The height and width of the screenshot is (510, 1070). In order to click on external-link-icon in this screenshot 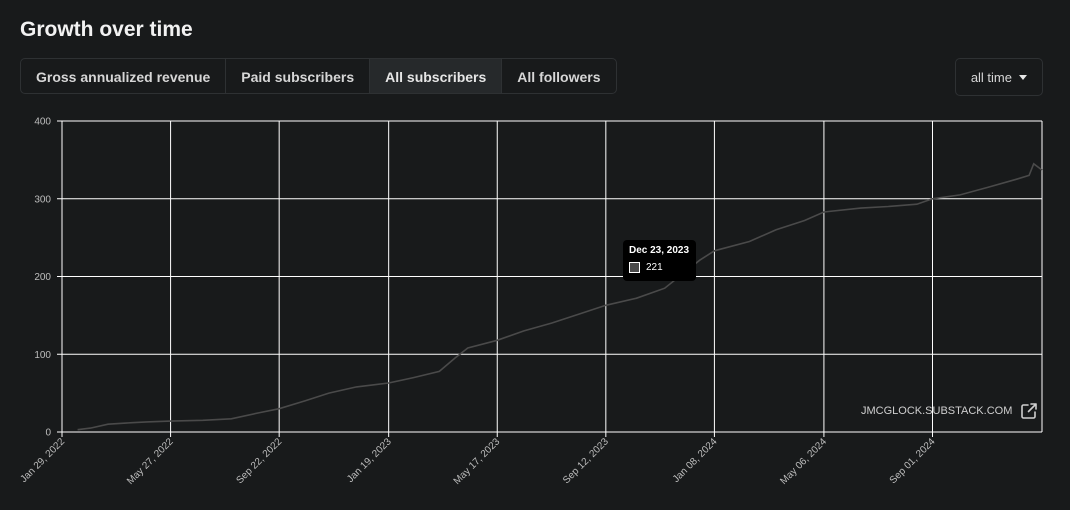, I will do `click(1029, 411)`.